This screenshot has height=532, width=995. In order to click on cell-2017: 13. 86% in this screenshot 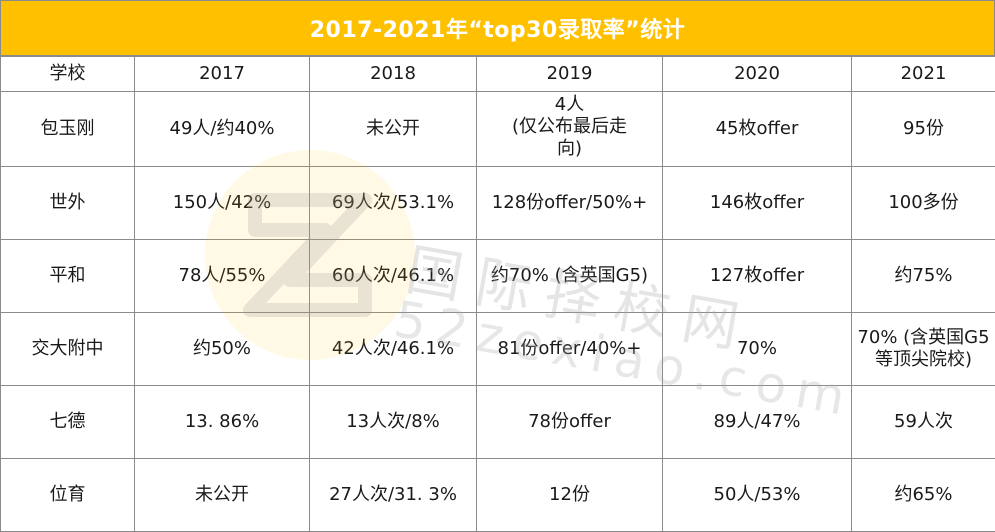, I will do `click(222, 422)`.